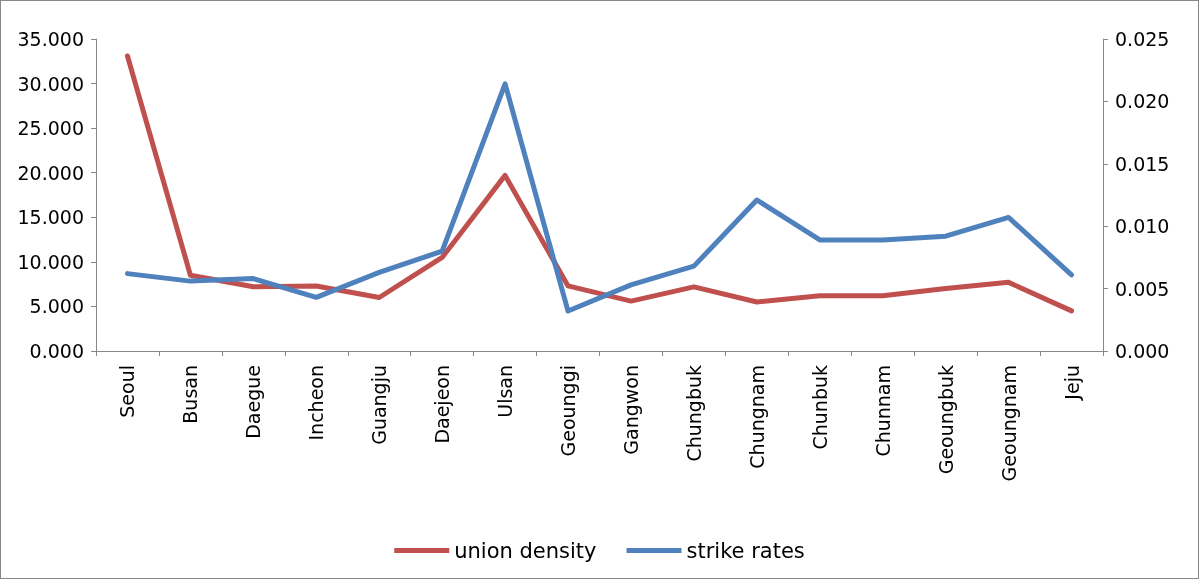  What do you see at coordinates (1142, 163) in the screenshot?
I see `y2-tick-label: 0.015` at bounding box center [1142, 163].